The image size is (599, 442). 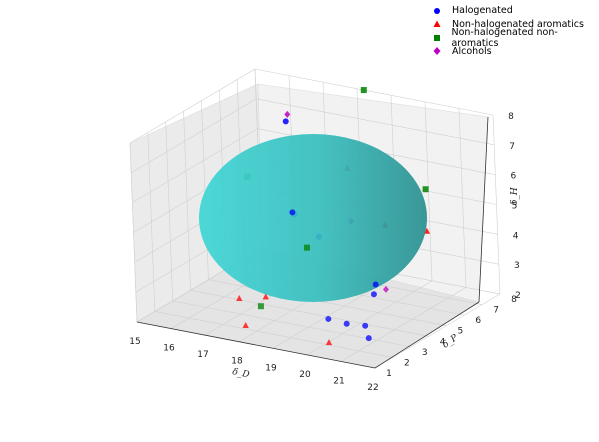 What do you see at coordinates (511, 117) in the screenshot?
I see `z-tick-label: 8` at bounding box center [511, 117].